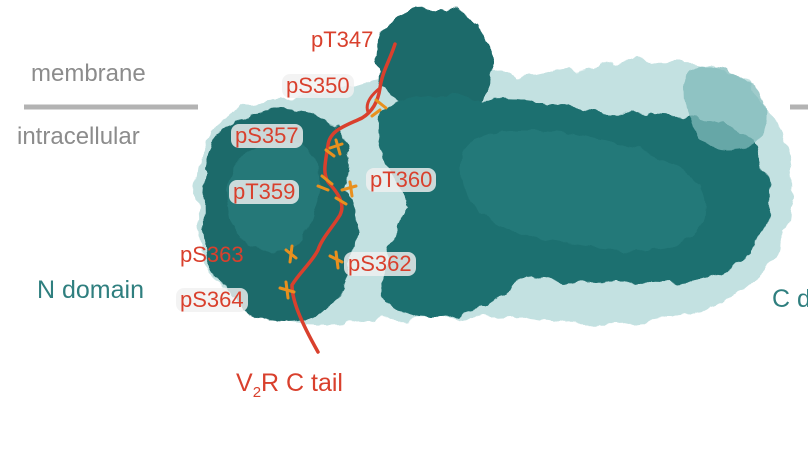 This screenshot has width=808, height=455. I want to click on residue-s350-sticks, so click(379, 108).